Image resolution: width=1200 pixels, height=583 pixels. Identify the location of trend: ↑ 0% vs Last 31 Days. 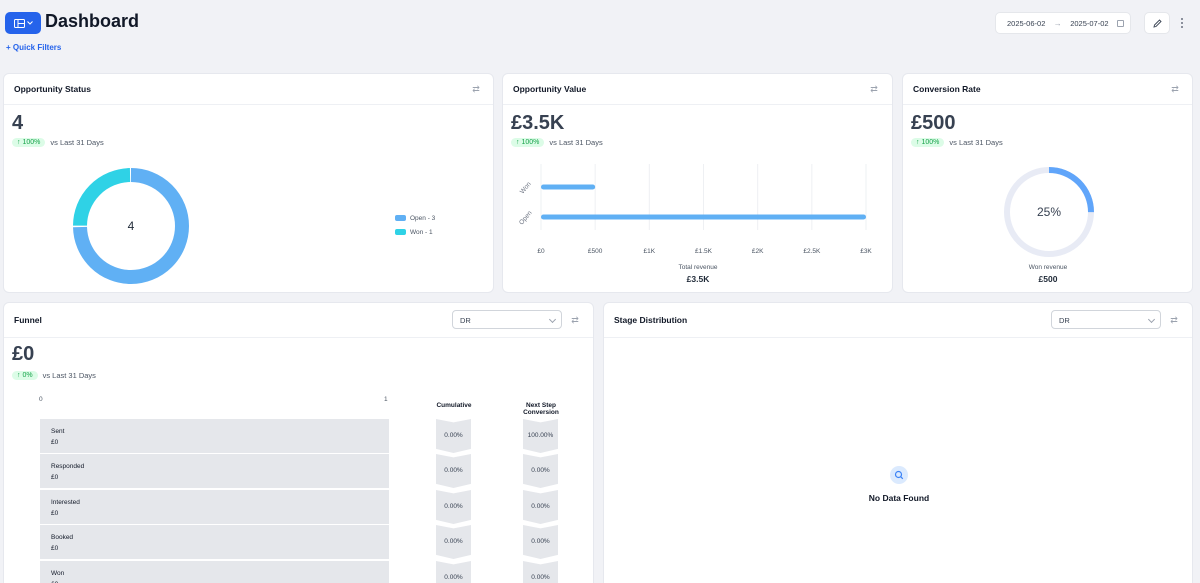
(54, 375).